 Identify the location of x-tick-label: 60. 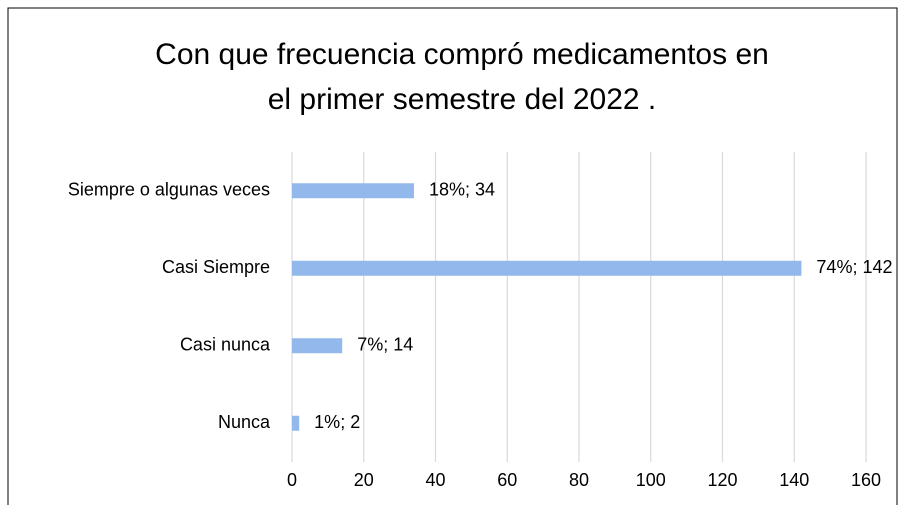
(507, 480).